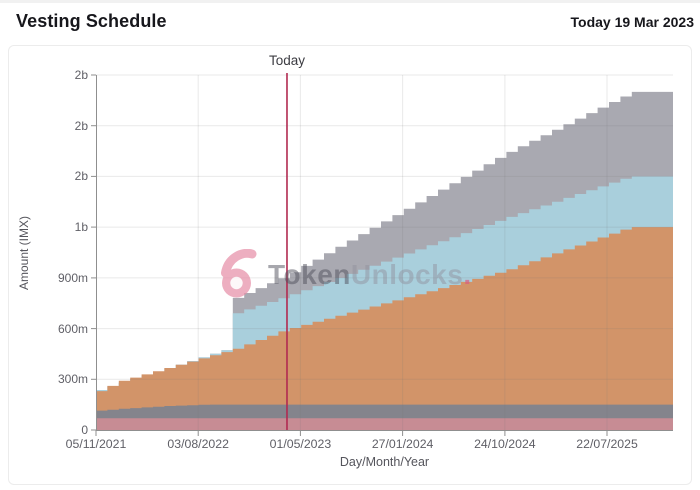 The image size is (700, 490). What do you see at coordinates (81, 227) in the screenshot?
I see `y-tick-label: 1b` at bounding box center [81, 227].